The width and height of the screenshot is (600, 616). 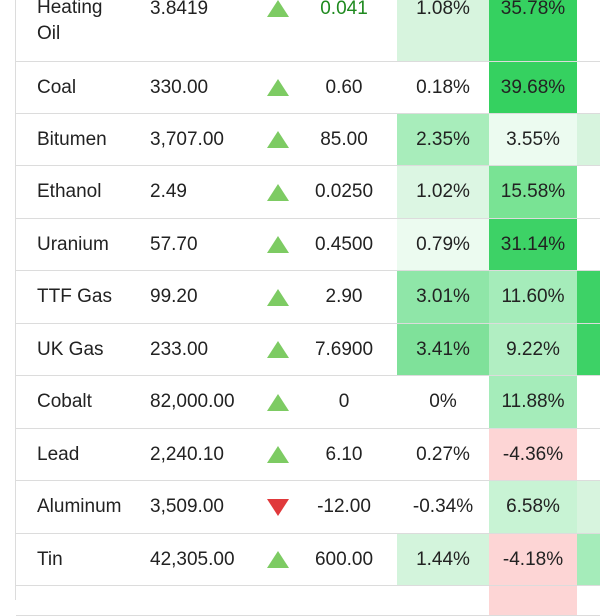 I want to click on table-row: Ethanol 2.49 0.0250 1.02% 15.58%, so click(x=308, y=192).